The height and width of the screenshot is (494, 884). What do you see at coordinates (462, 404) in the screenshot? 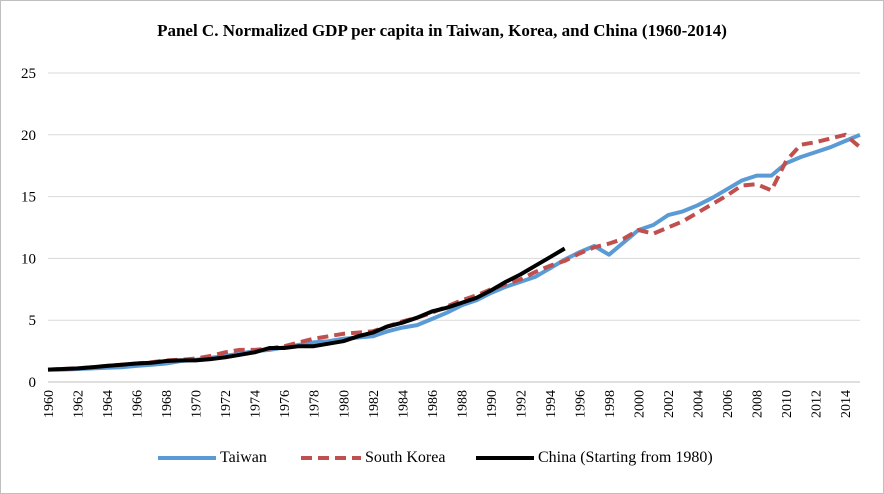
I see `x-tick-label: 1988` at bounding box center [462, 404].